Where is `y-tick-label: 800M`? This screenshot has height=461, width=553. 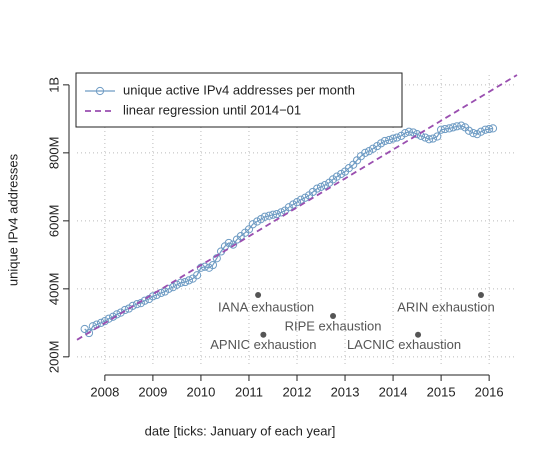
y-tick-label: 800M is located at coordinates (53, 153).